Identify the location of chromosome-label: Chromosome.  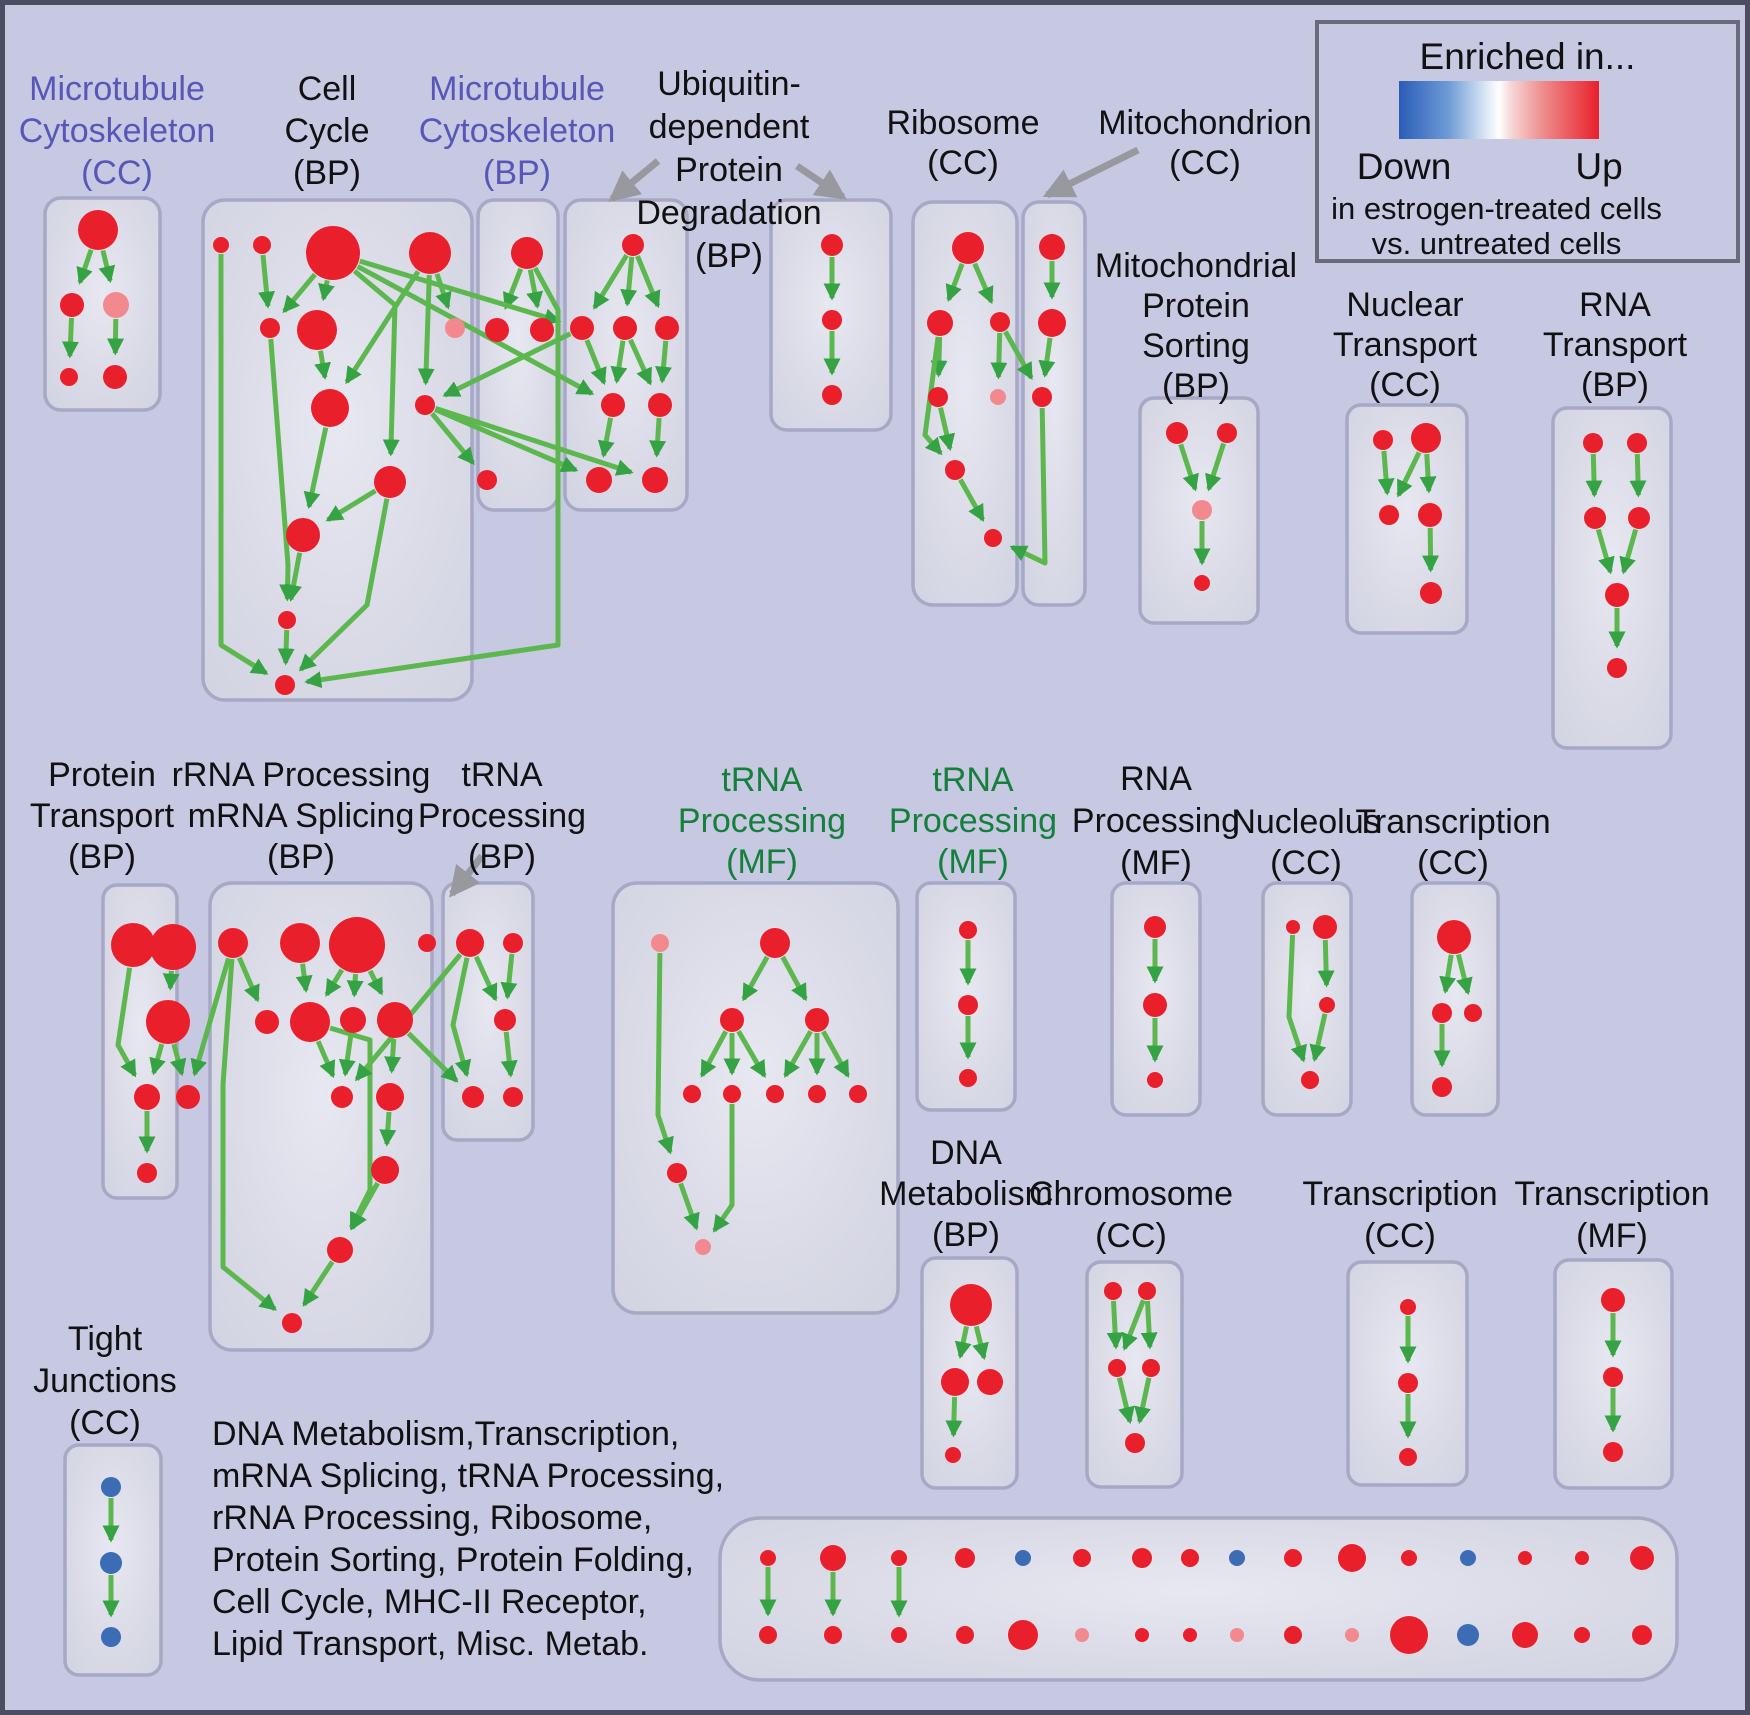
(1131, 1194).